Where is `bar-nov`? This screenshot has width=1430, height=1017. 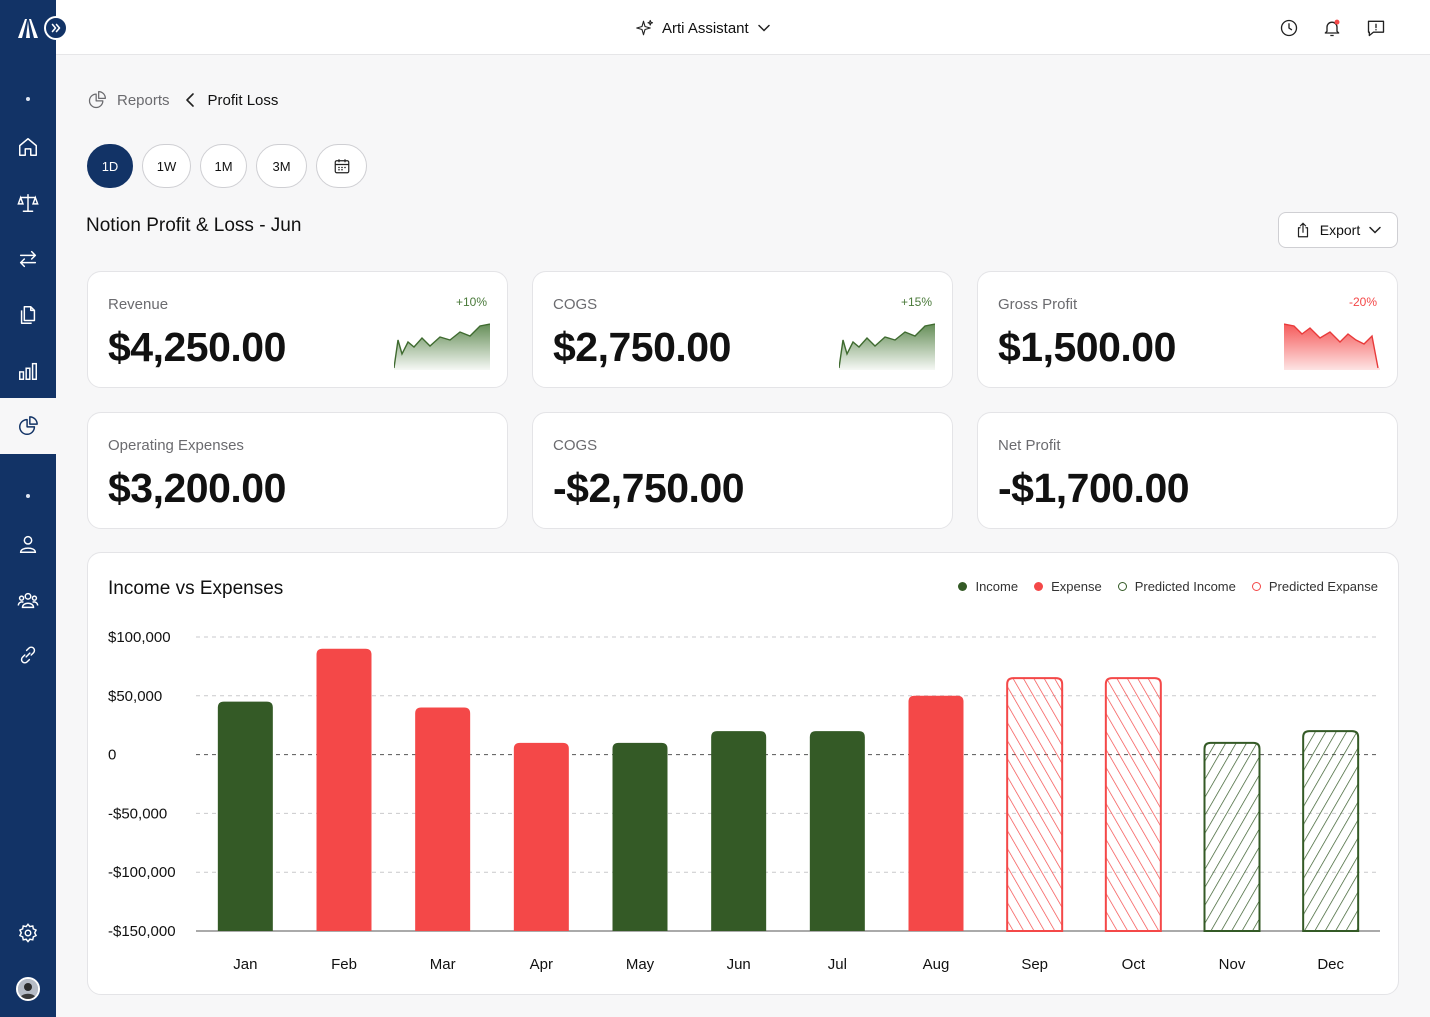
bar-nov is located at coordinates (1232, 836).